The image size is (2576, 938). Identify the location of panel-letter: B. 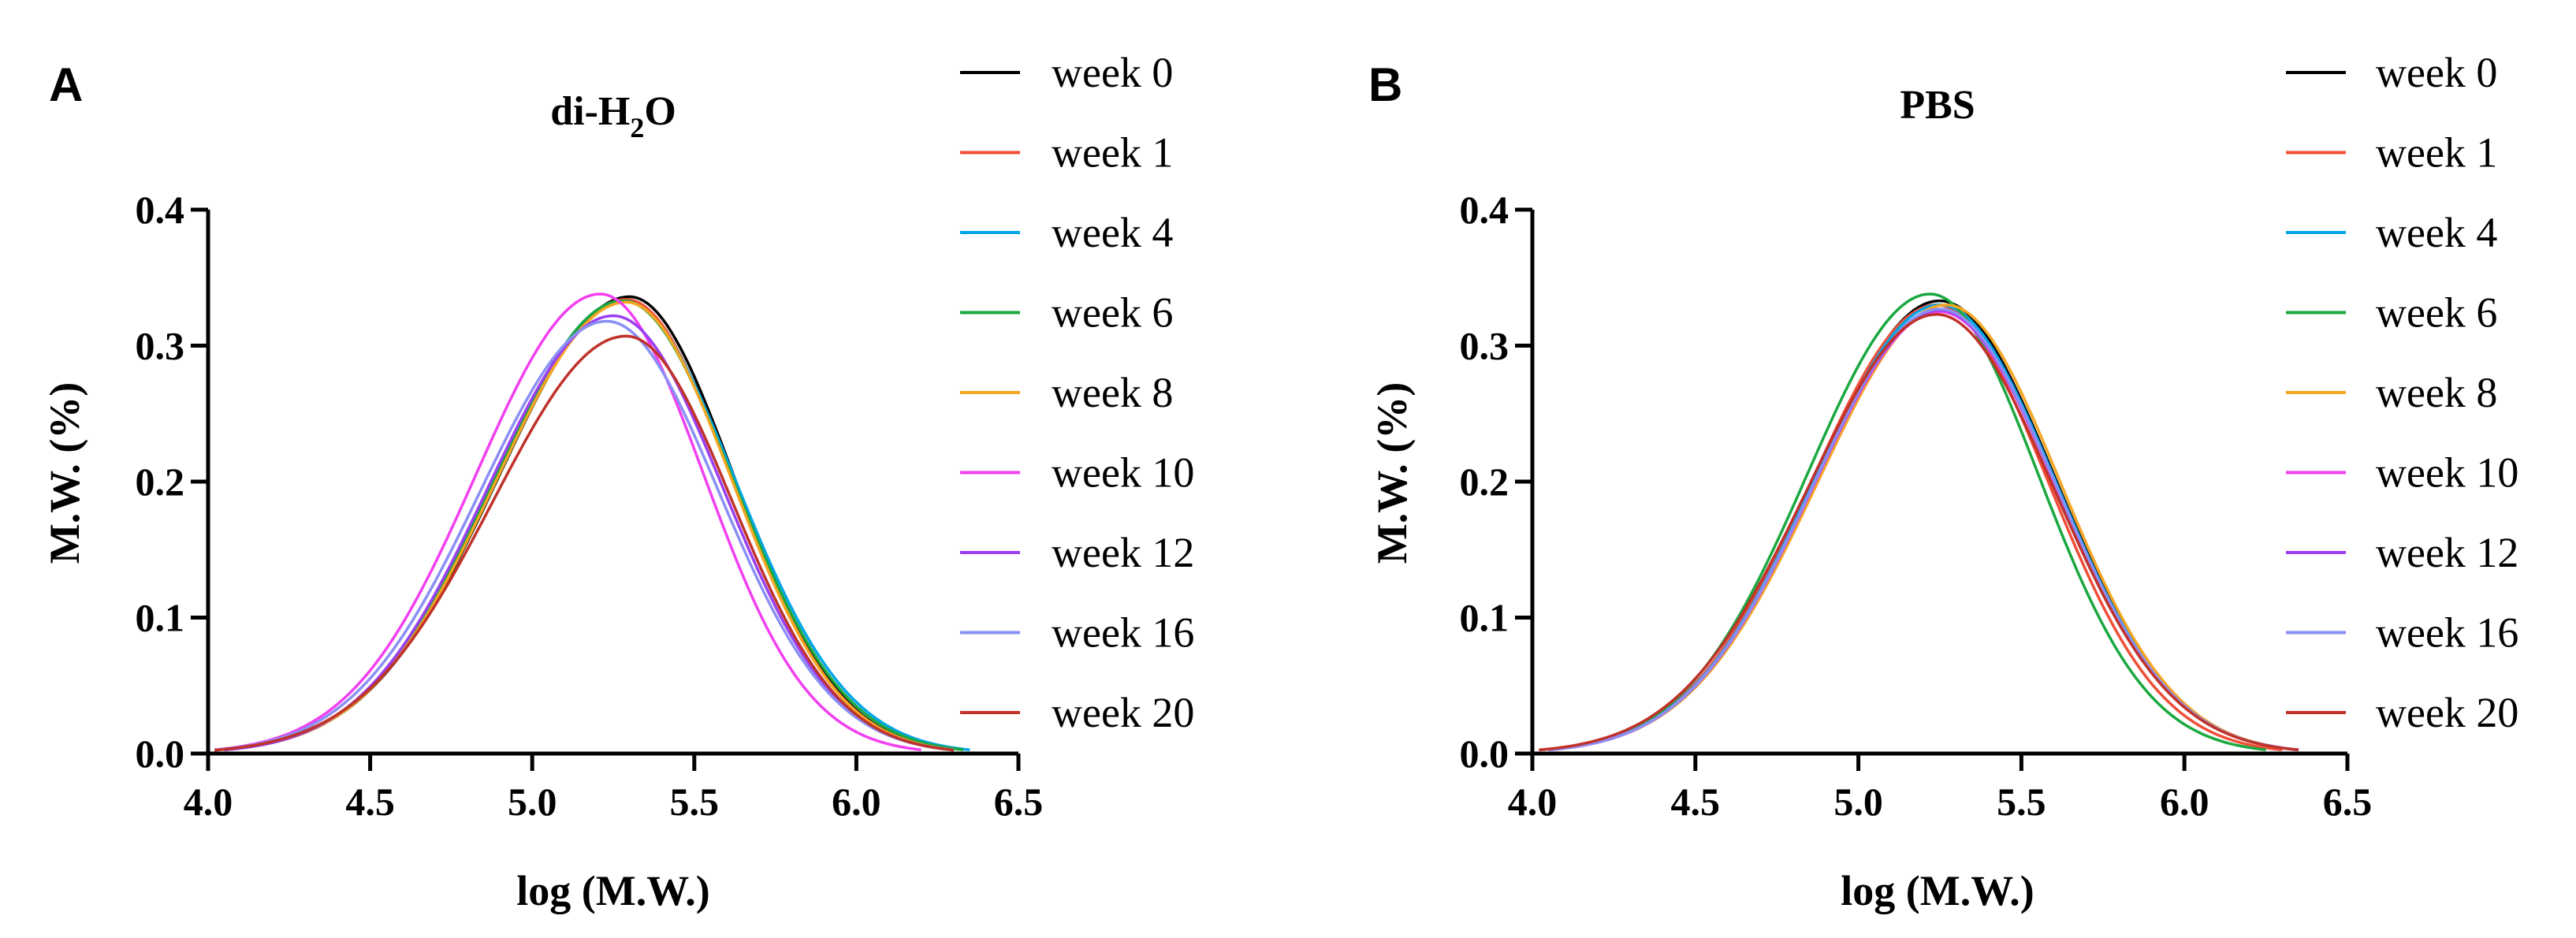
(1385, 84).